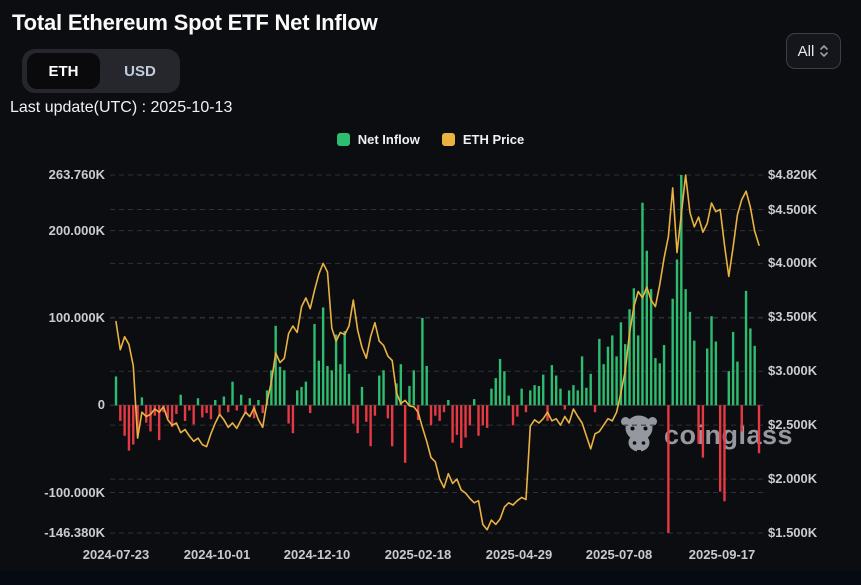 Image resolution: width=861 pixels, height=585 pixels. I want to click on range-select-value: All, so click(806, 51).